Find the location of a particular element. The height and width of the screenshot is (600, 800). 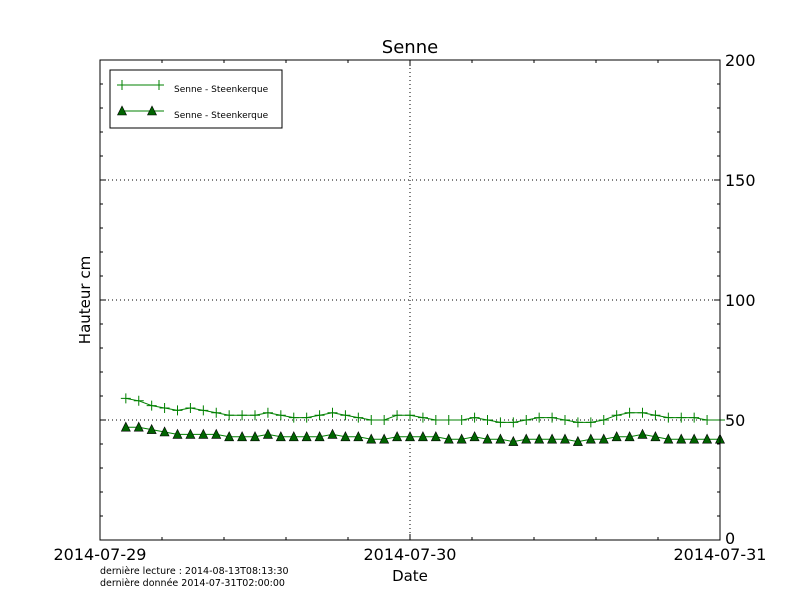

y-tick-label: 50 is located at coordinates (735, 420).